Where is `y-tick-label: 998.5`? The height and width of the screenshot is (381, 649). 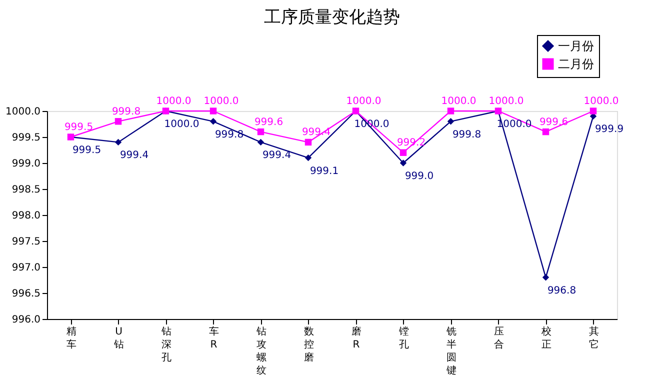 y-tick-label: 998.5 is located at coordinates (26, 190).